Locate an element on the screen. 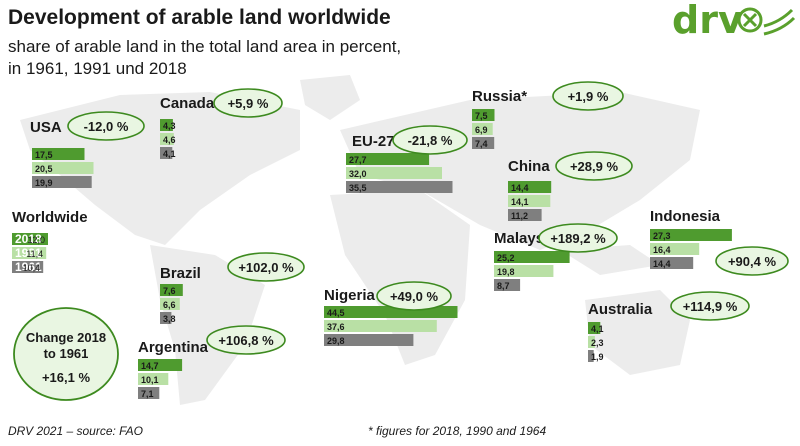 The image size is (800, 446). value-label-canada-1961: 4,1 is located at coordinates (169, 154).